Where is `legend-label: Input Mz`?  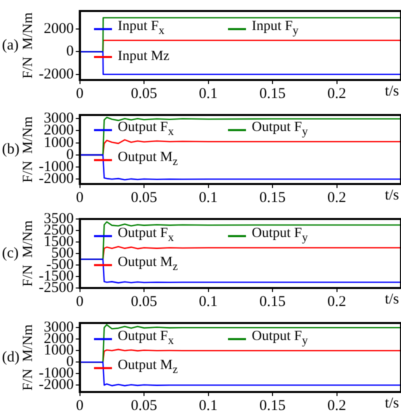 legend-label: Input Mz is located at coordinates (144, 56).